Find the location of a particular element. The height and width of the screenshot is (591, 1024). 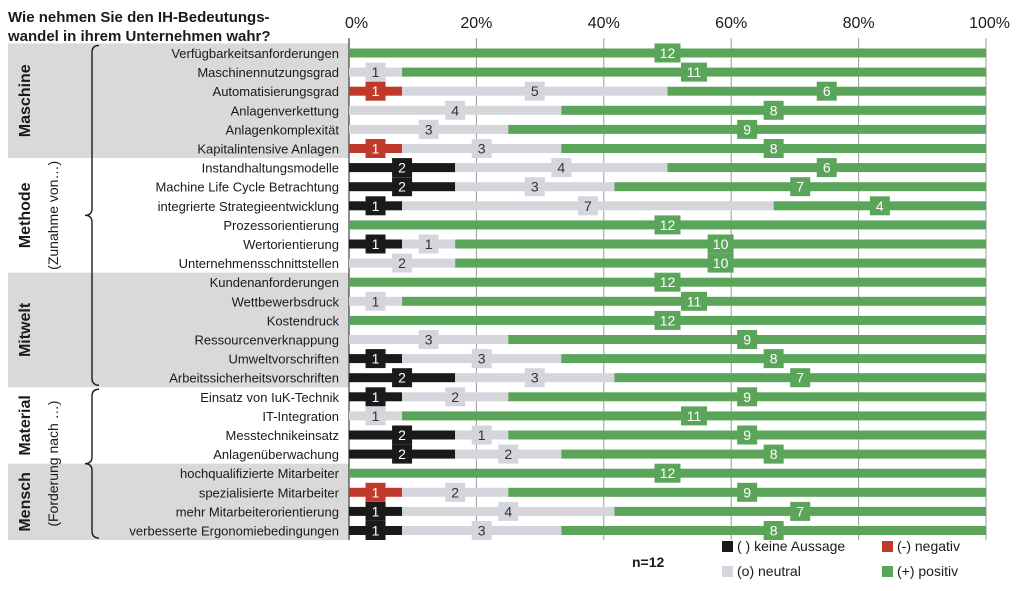

group-brace is located at coordinates (92, 215).